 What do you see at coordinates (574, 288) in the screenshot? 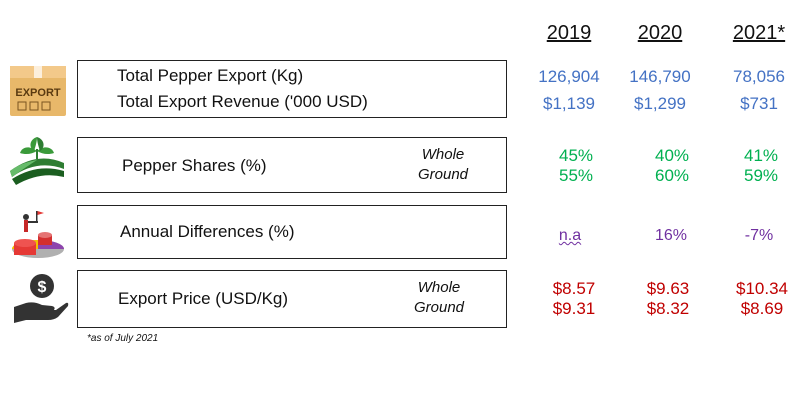
I see `price-whole-2019: $8.57` at bounding box center [574, 288].